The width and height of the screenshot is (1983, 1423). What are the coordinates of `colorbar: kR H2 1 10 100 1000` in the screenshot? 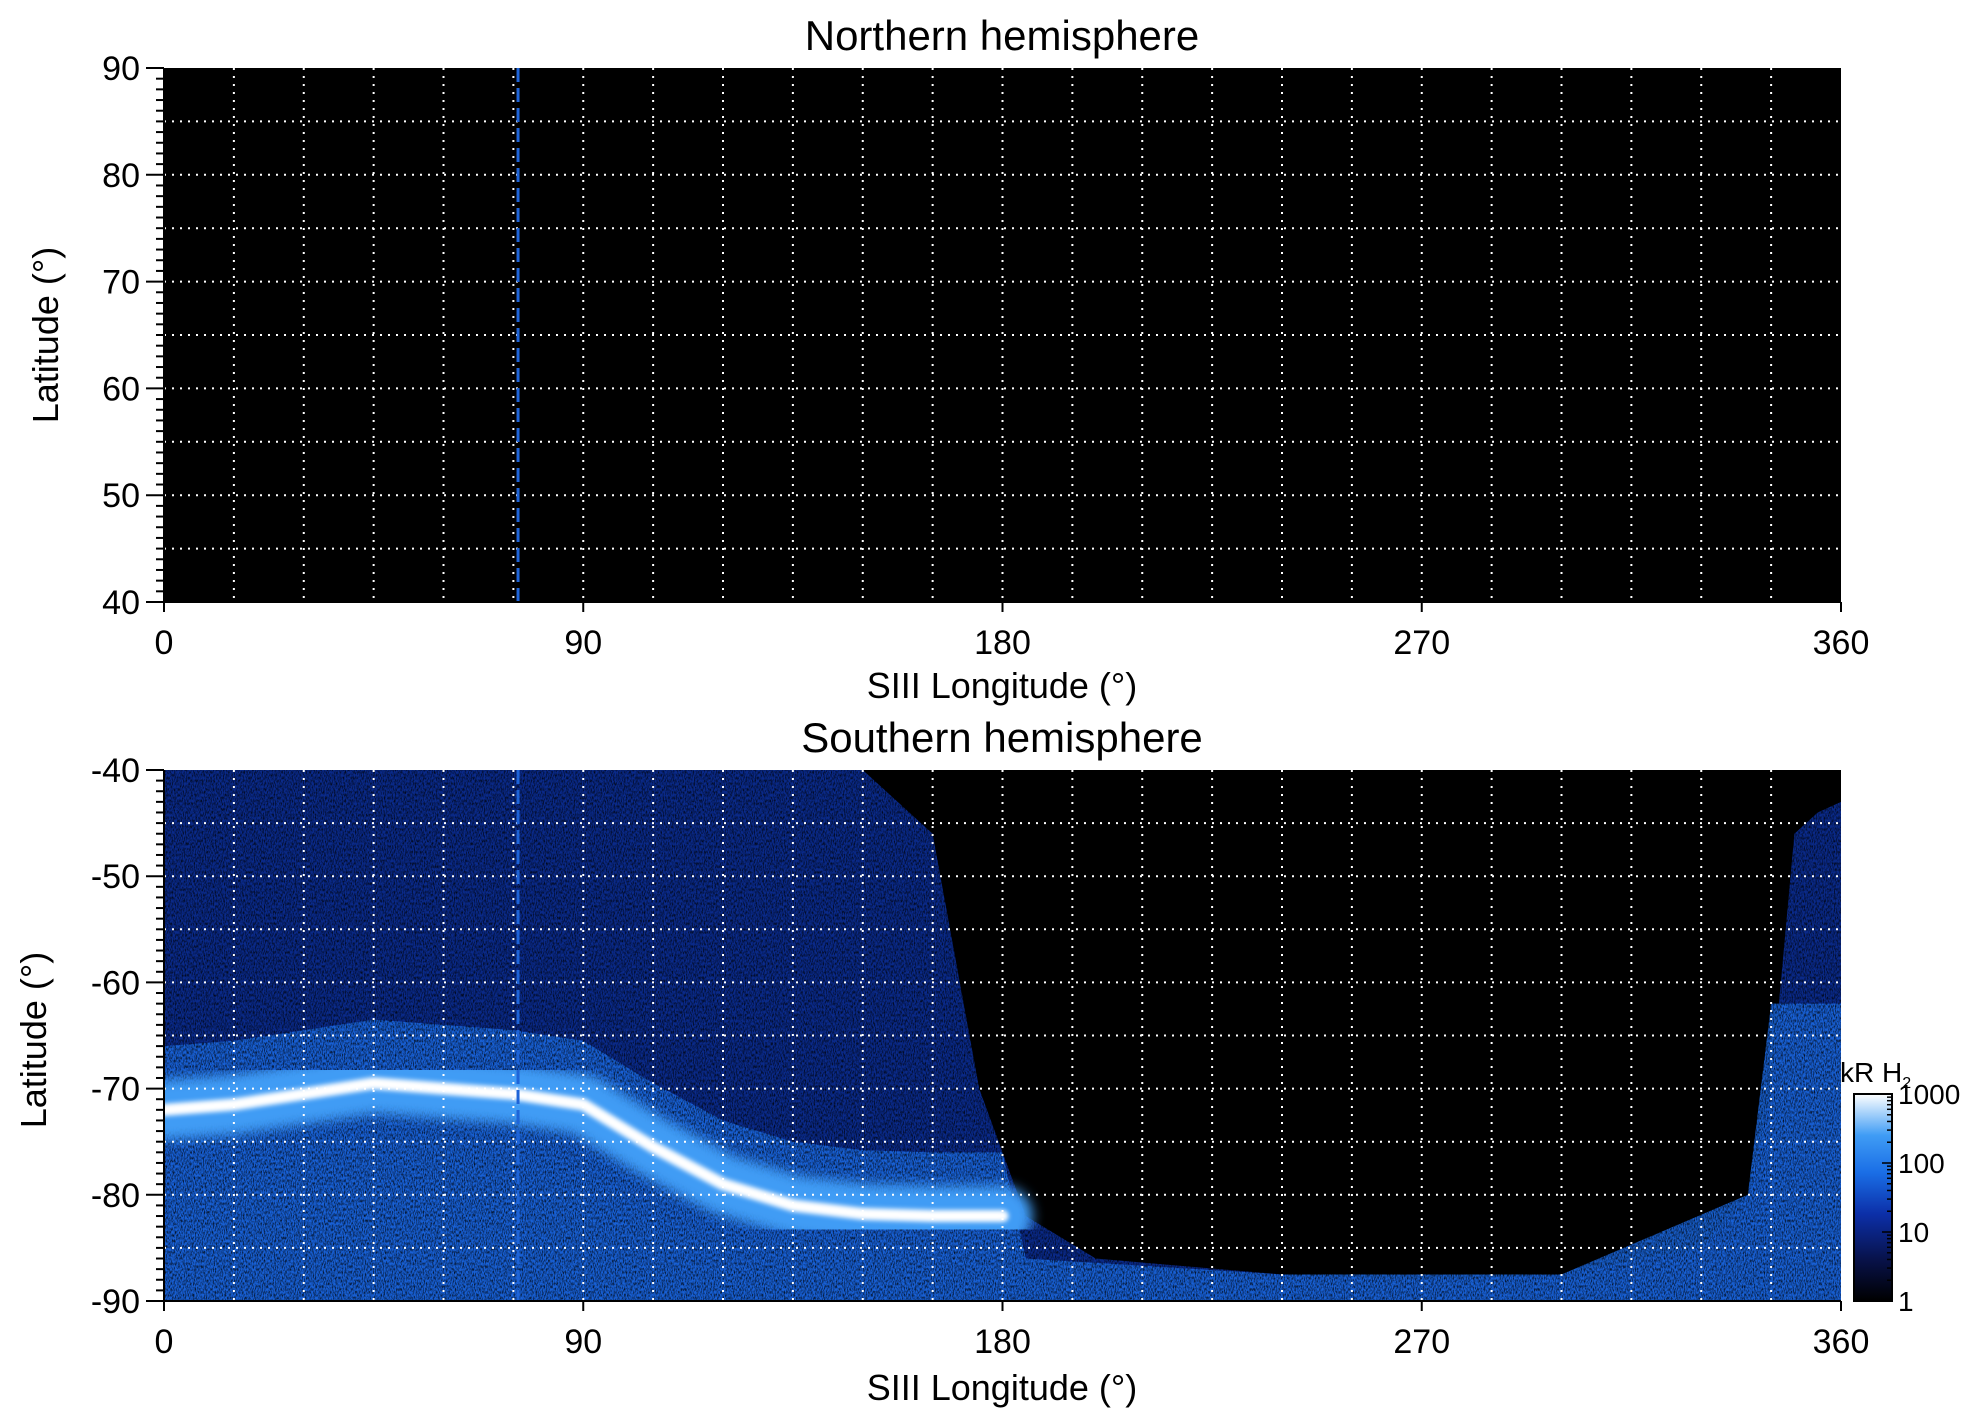 It's located at (1900, 1187).